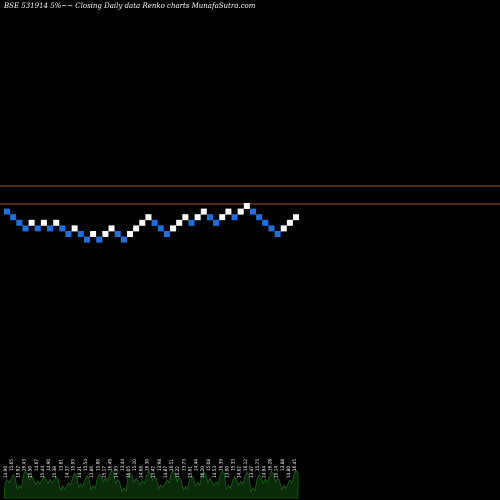 The width and height of the screenshot is (500, 500). I want to click on volume-label: 15.42, so click(153, 472).